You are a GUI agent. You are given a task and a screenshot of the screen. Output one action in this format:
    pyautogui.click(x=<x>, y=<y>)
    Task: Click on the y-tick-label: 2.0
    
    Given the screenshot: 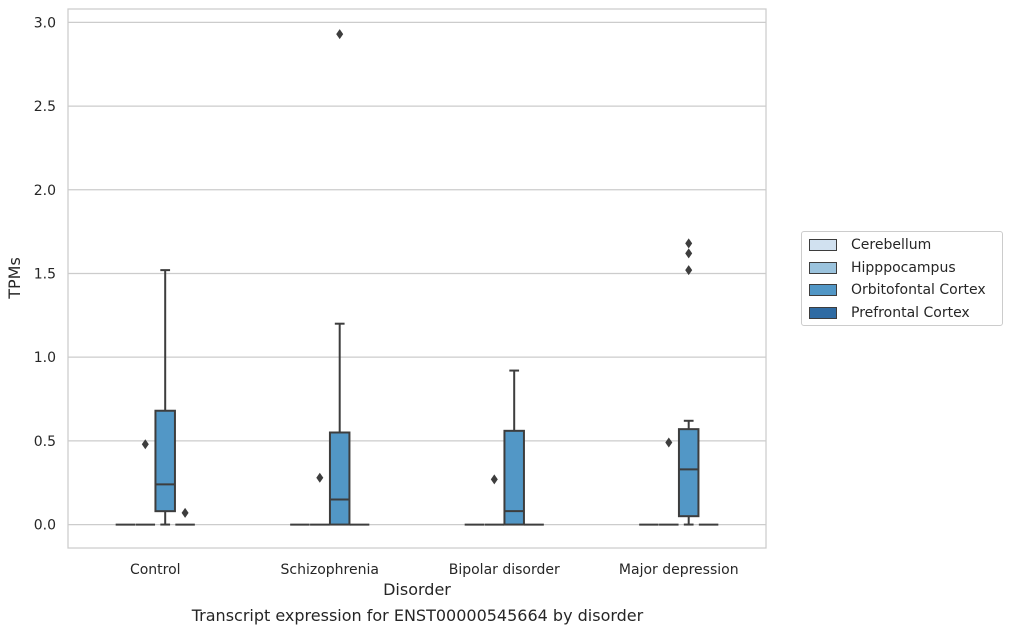 What is the action you would take?
    pyautogui.click(x=45, y=191)
    